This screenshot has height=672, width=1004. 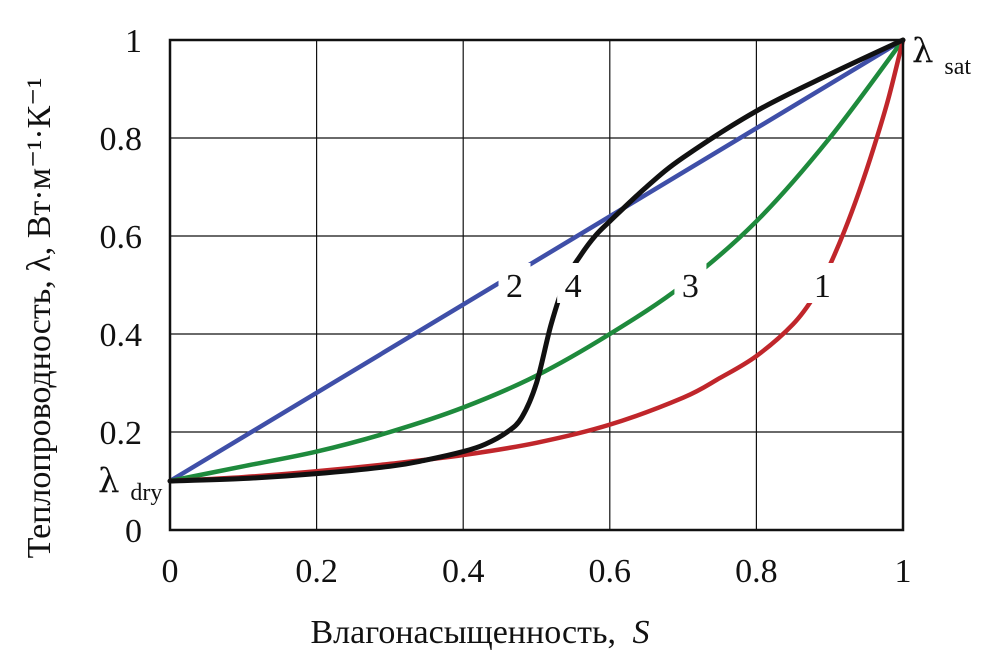 I want to click on y-tick-label: 0.8, so click(x=121, y=139).